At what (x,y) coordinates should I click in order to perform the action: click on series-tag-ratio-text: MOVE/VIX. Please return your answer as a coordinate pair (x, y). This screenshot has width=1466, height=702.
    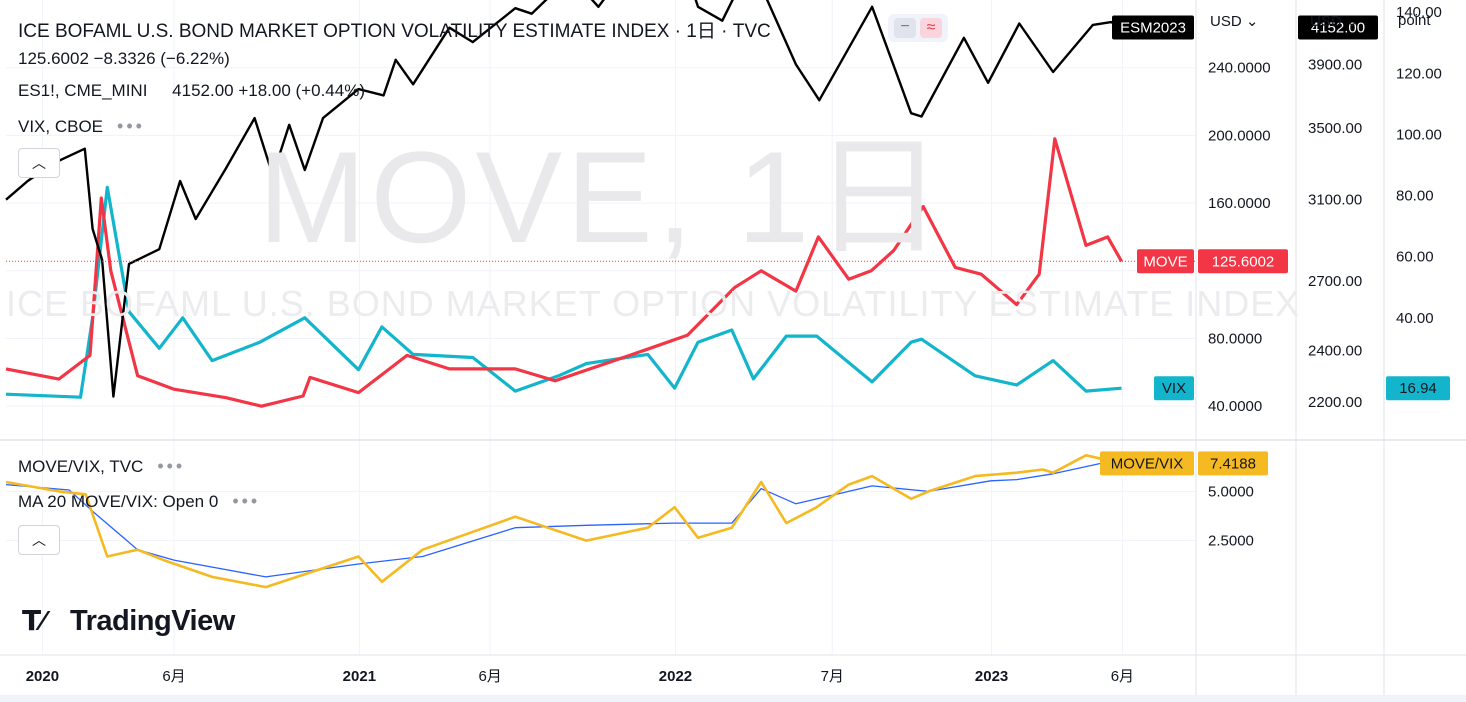
    Looking at the image, I should click on (1147, 463).